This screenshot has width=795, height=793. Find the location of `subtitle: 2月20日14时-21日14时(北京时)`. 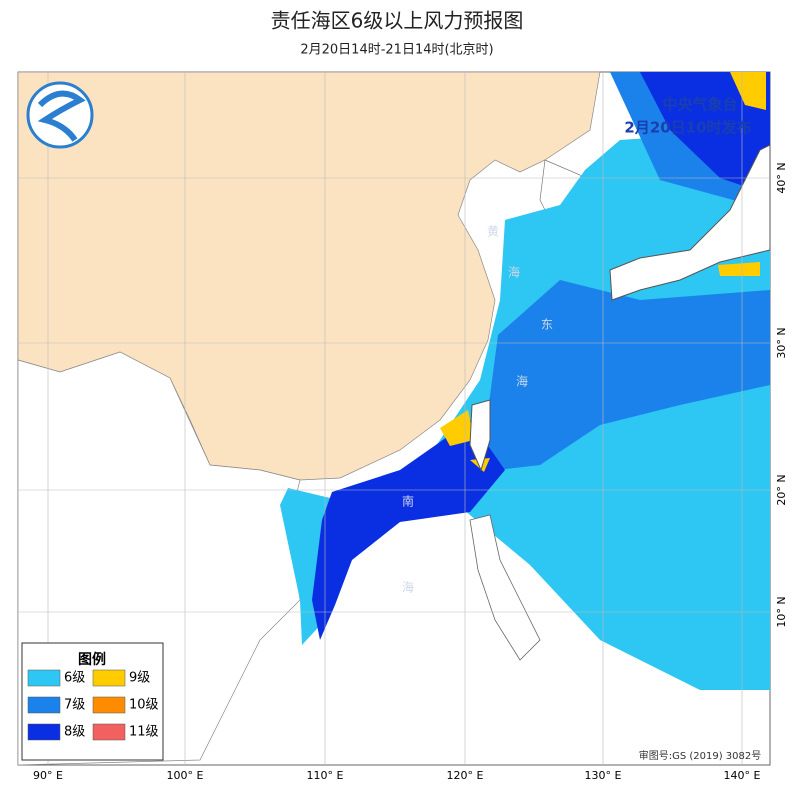

subtitle: 2月20日14时-21日14时(北京时) is located at coordinates (396, 50).